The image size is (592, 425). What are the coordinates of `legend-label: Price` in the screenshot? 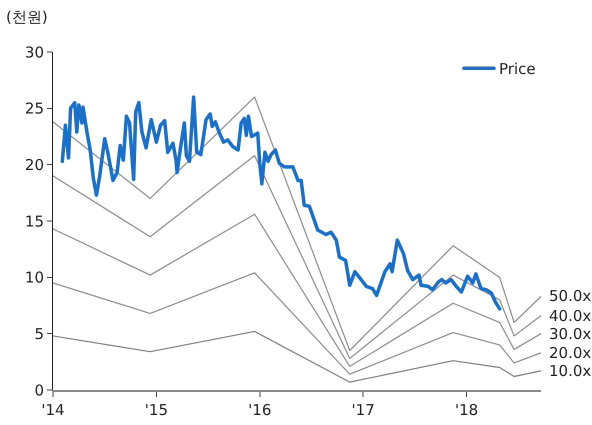 It's located at (517, 69).